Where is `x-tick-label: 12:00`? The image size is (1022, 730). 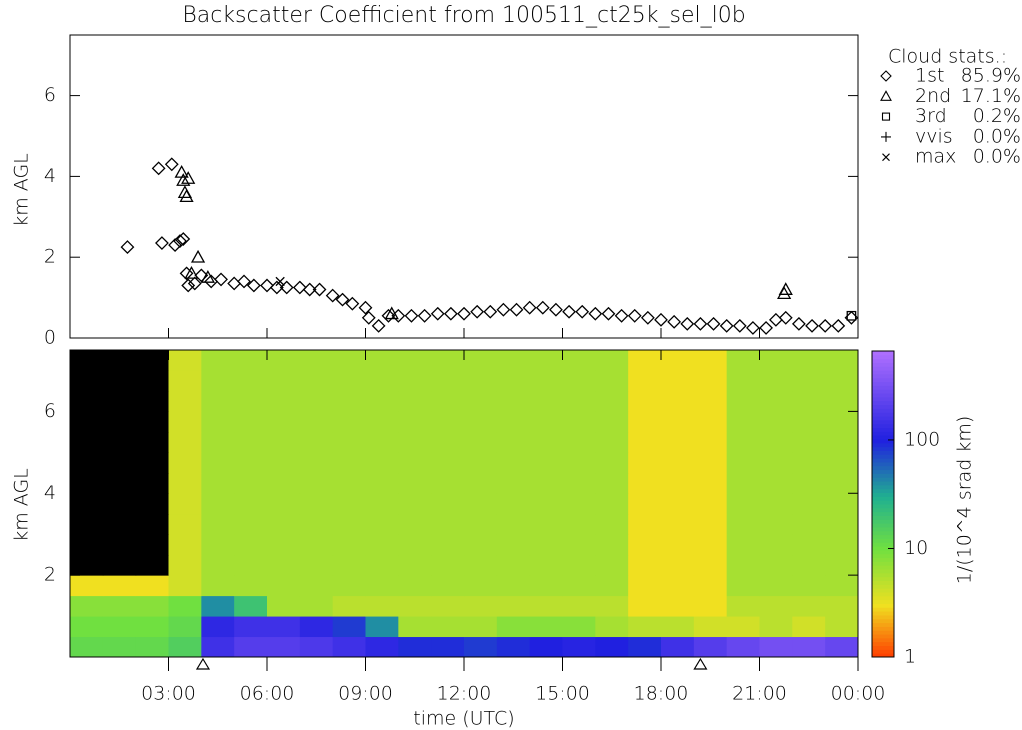
x-tick-label: 12:00 is located at coordinates (464, 694).